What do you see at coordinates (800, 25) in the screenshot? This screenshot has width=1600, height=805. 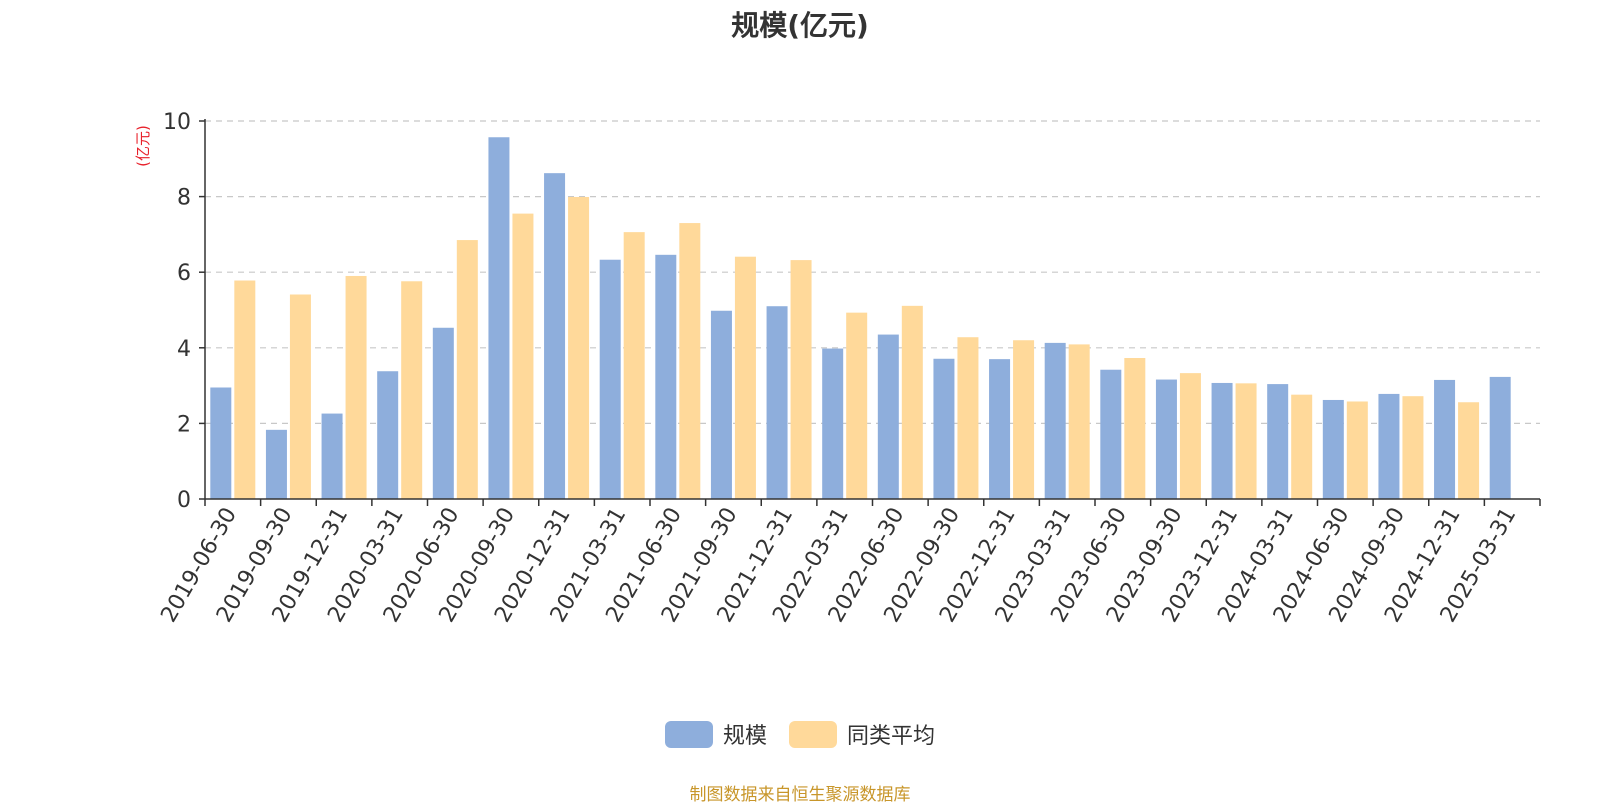 I see `chart-title: 规模(亿元)` at bounding box center [800, 25].